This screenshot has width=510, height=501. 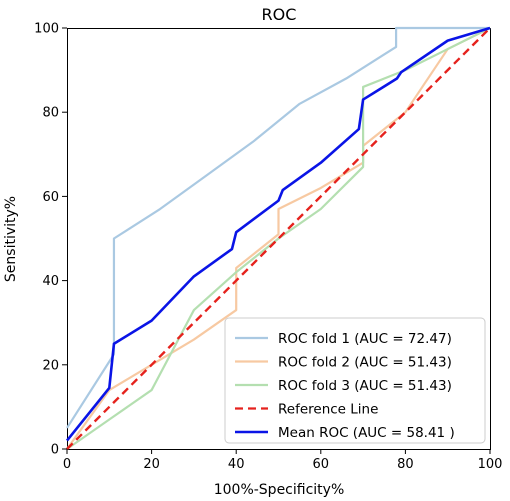 I want to click on x-axis-label: 100%-Specificity%, so click(x=279, y=490).